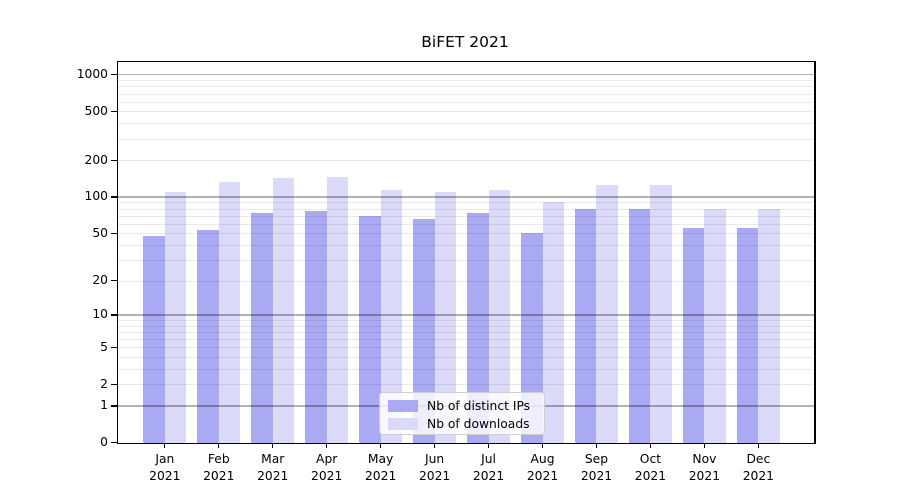 The height and width of the screenshot is (500, 900). Describe the element at coordinates (596, 467) in the screenshot. I see `x-tick-label: Sep 2021` at that location.